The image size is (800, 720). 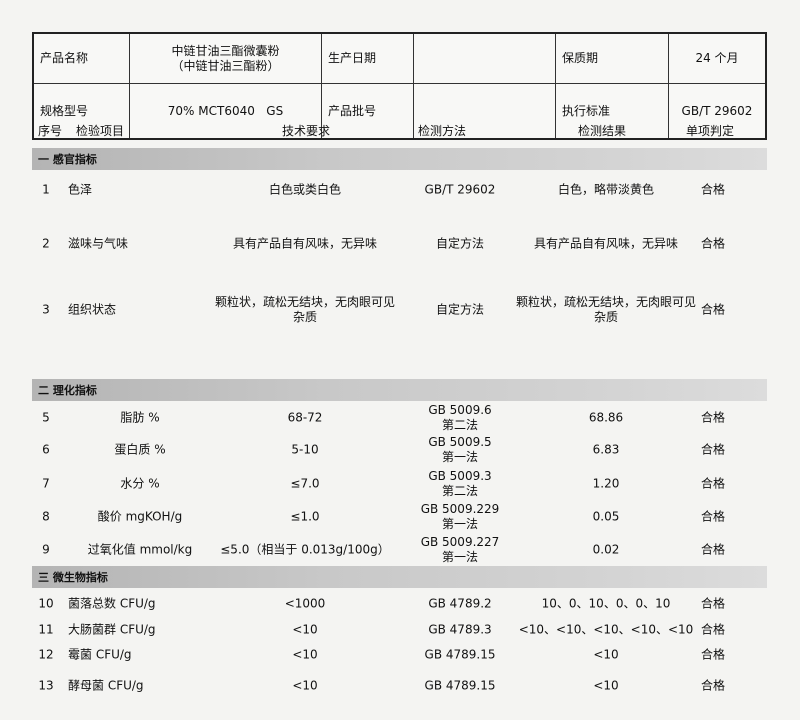 What do you see at coordinates (460, 549) in the screenshot?
I see `row-method: GB 5009.227 第一法` at bounding box center [460, 549].